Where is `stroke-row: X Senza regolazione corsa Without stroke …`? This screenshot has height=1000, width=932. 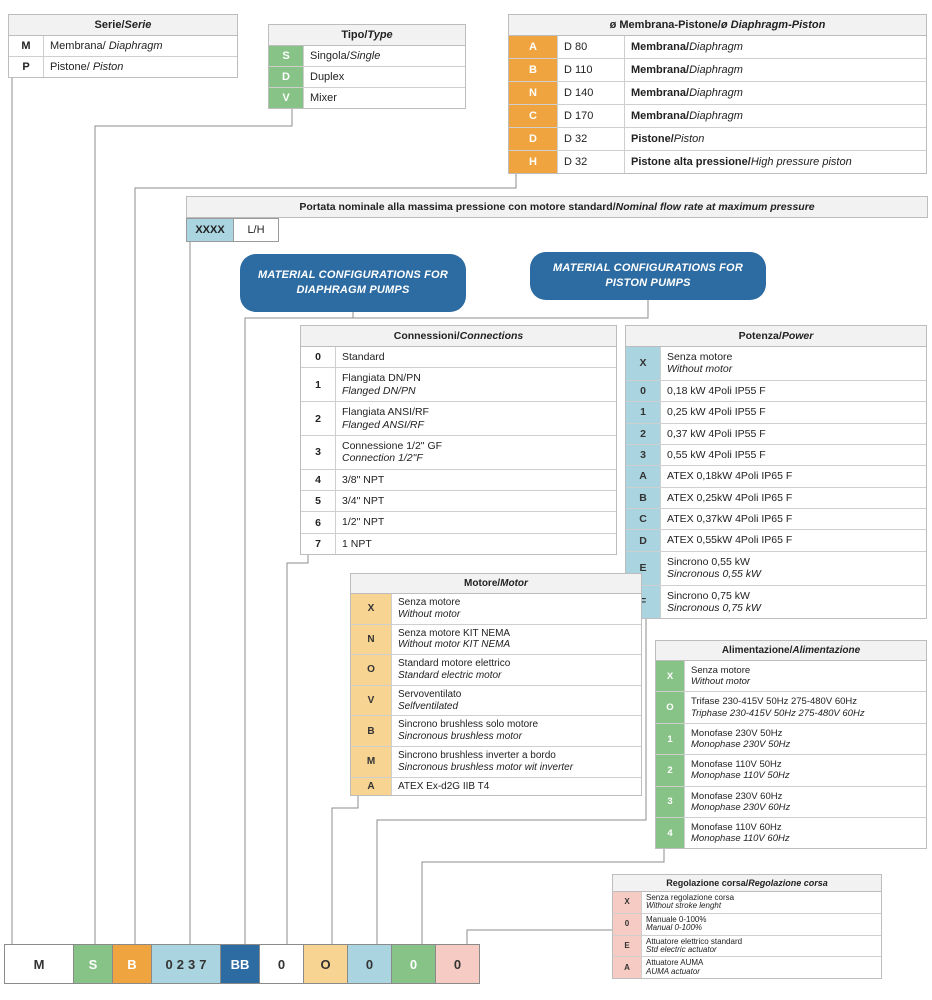
stroke-row: X Senza regolazione corsa Without stroke … is located at coordinates (747, 903).